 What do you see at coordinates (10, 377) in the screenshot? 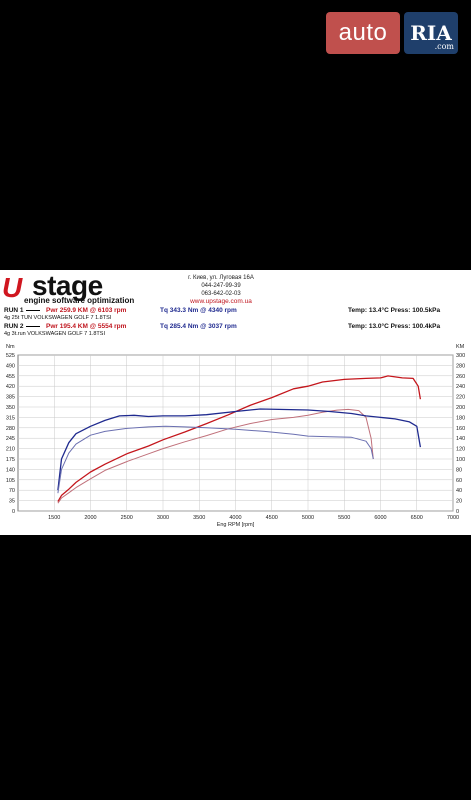
I see `y-left-tick-label: 455` at bounding box center [10, 377].